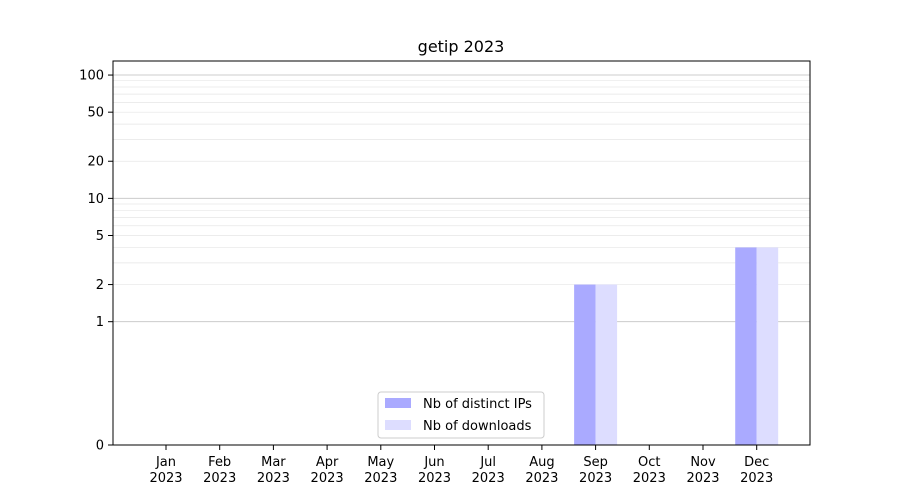 Image resolution: width=900 pixels, height=500 pixels. What do you see at coordinates (100, 236) in the screenshot?
I see `y-tick-label: 5` at bounding box center [100, 236].